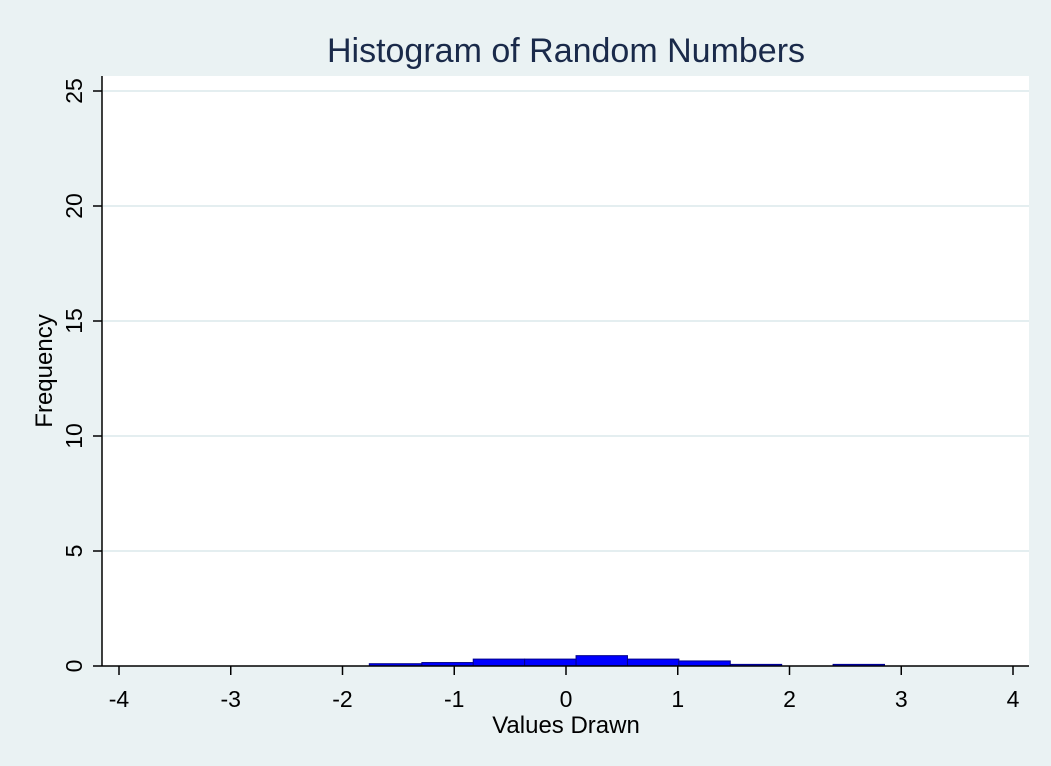 The width and height of the screenshot is (1051, 766). I want to click on y-tick-label: 25, so click(74, 91).